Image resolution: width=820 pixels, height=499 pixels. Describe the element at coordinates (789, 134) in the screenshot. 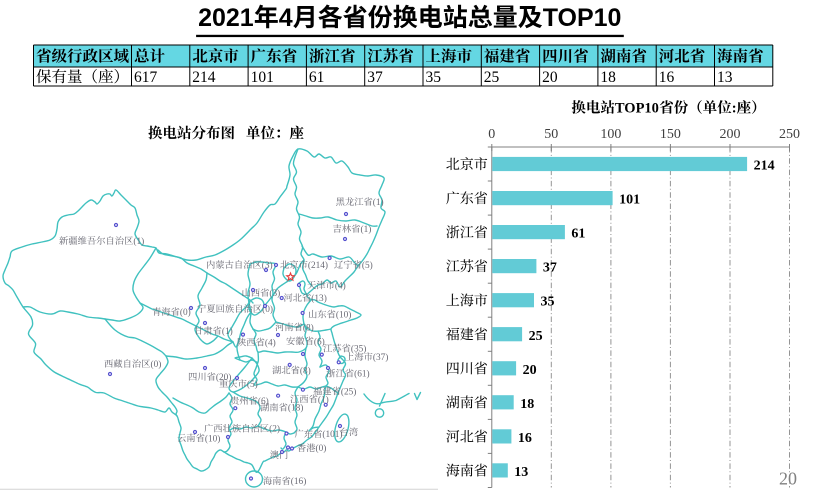

I see `svg-text: 250` at that location.